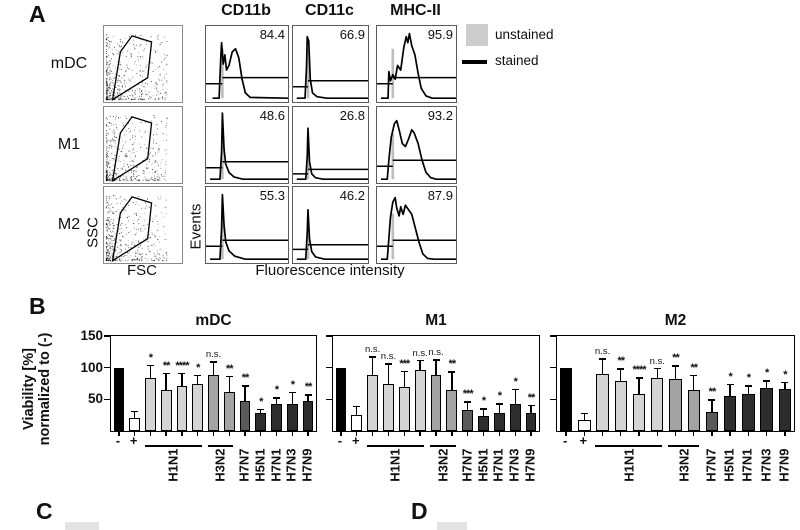 Image resolution: width=800 pixels, height=530 pixels. Describe the element at coordinates (308, 416) in the screenshot. I see `bar-H7N9` at that location.